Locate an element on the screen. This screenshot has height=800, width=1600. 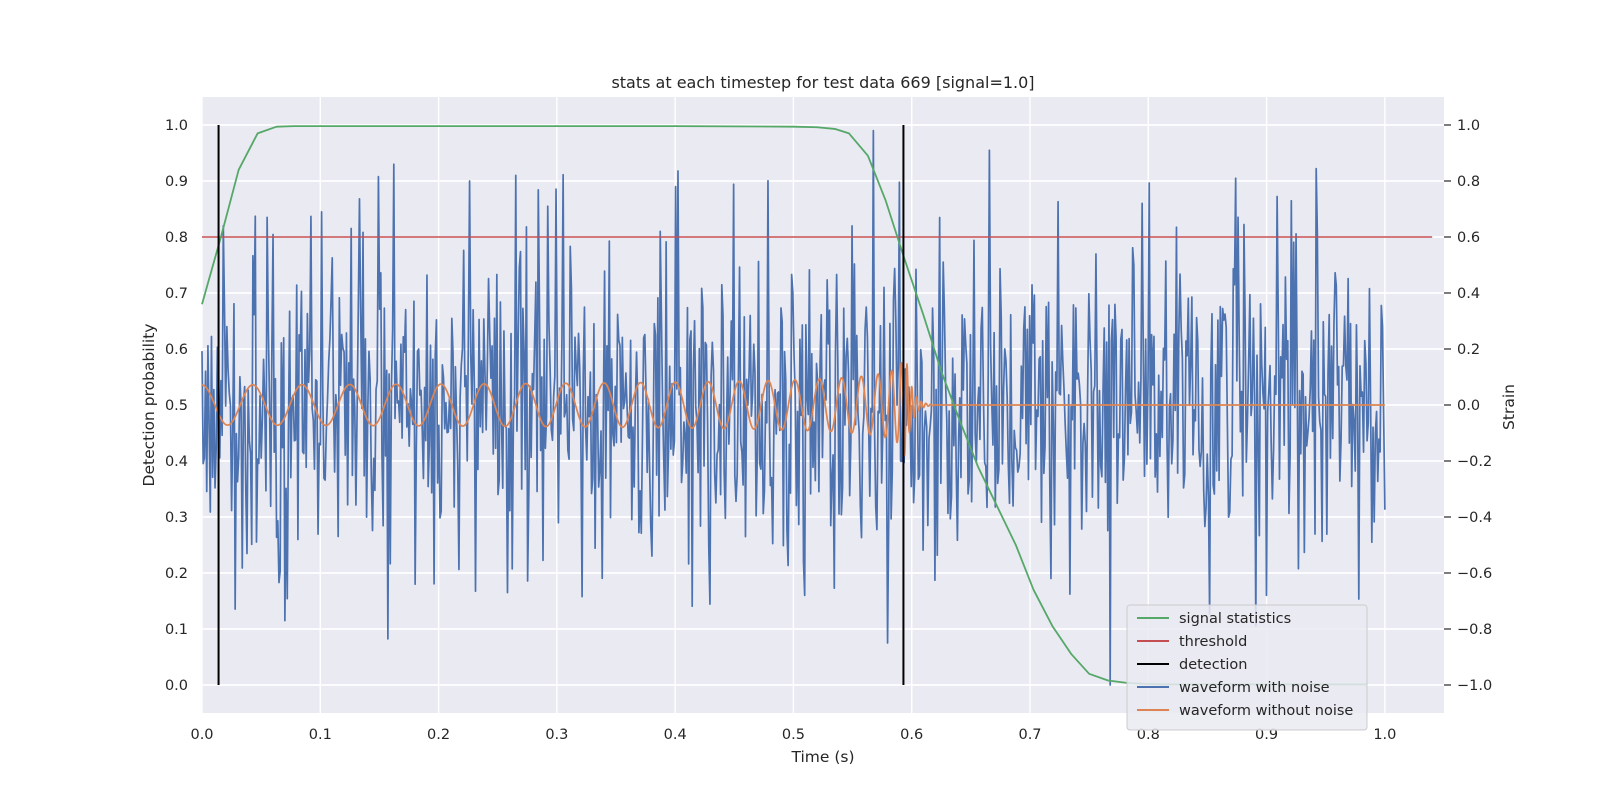
y2-tick-label: 0.4 is located at coordinates (1468, 294).